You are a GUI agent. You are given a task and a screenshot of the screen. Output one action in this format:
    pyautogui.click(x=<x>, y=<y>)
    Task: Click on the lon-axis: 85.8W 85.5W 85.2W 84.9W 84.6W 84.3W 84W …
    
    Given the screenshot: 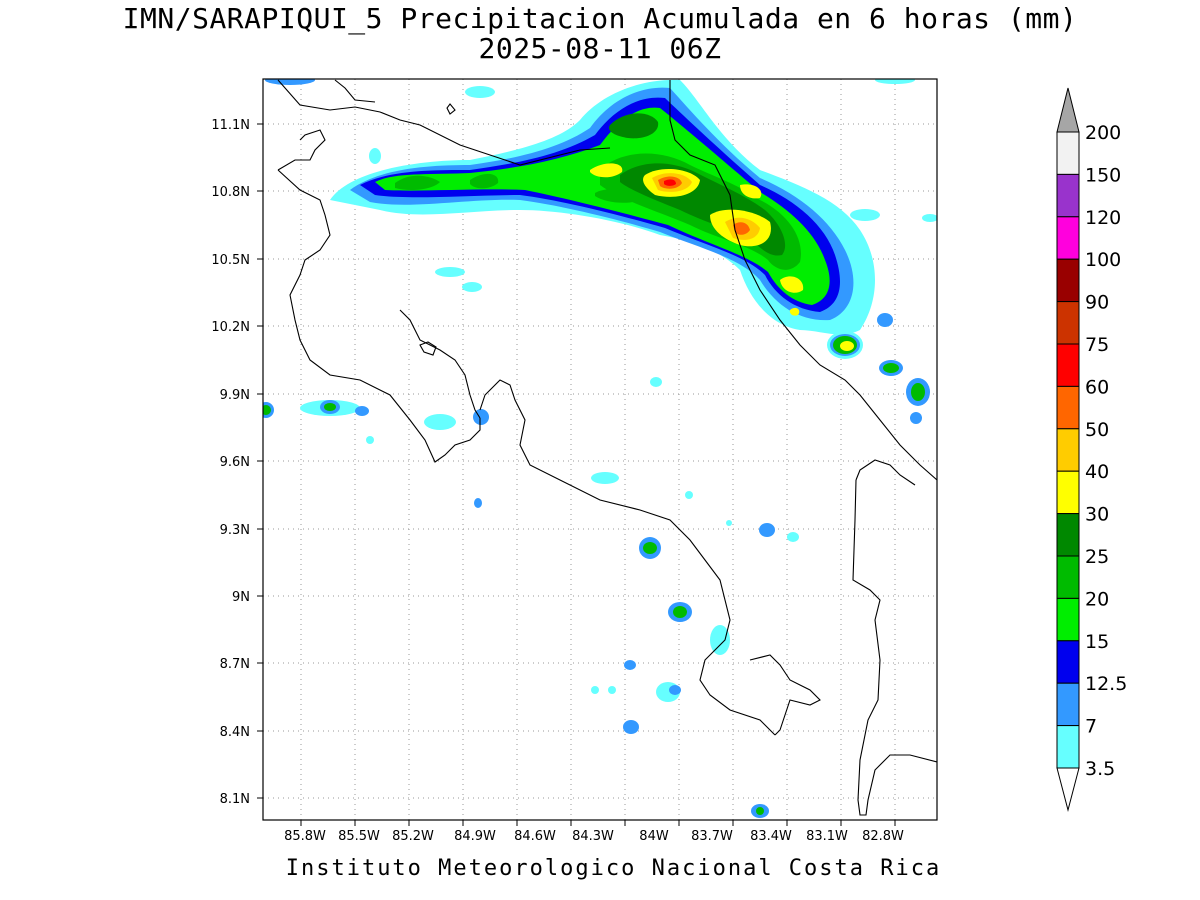 What is the action you would take?
    pyautogui.click(x=594, y=832)
    